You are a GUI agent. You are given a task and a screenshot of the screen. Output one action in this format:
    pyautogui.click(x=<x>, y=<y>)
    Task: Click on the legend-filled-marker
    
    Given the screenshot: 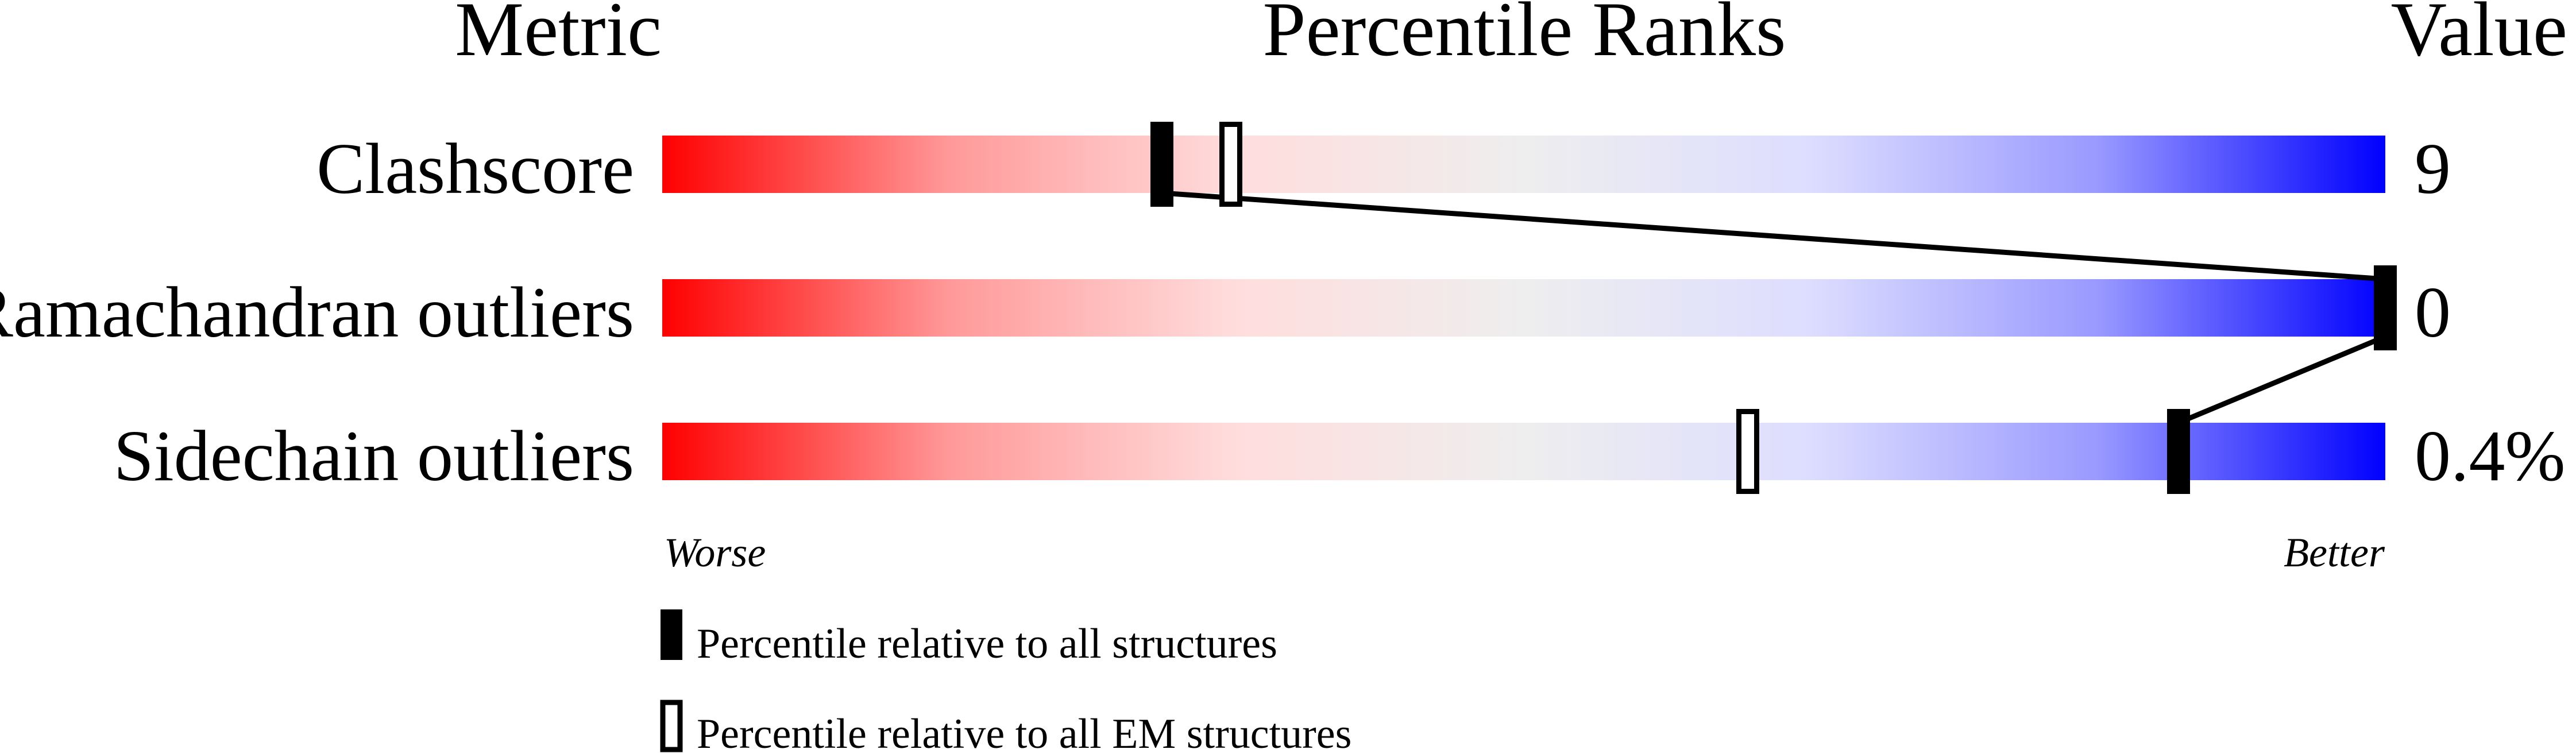 What is the action you would take?
    pyautogui.click(x=671, y=635)
    